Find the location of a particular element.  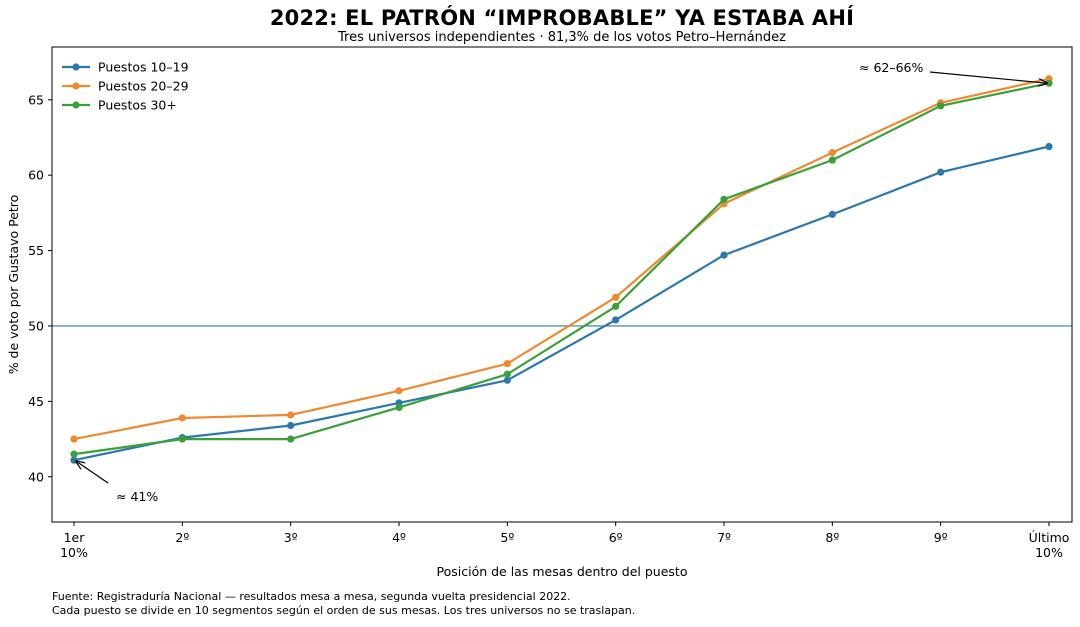

y-tick-label: 50 is located at coordinates (36, 325).